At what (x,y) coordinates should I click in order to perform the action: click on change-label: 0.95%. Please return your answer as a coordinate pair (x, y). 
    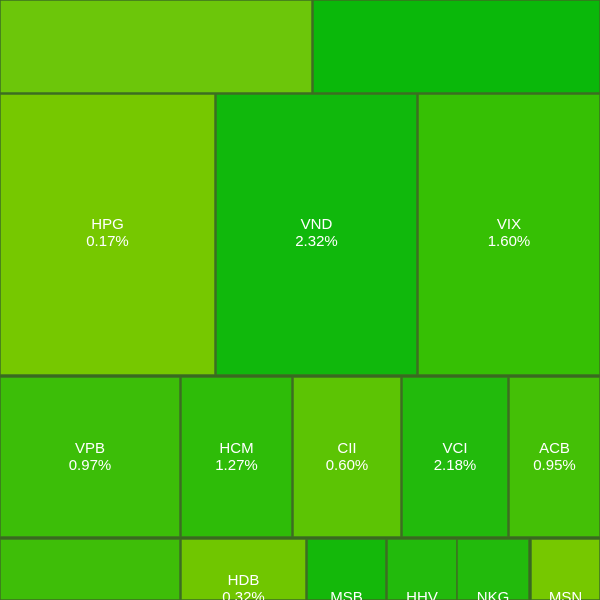
    Looking at the image, I should click on (554, 465).